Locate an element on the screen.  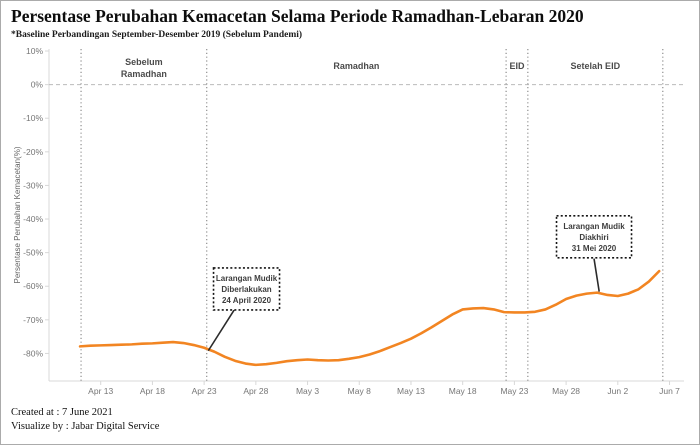
y-tick-label: -40% is located at coordinates (33, 219).